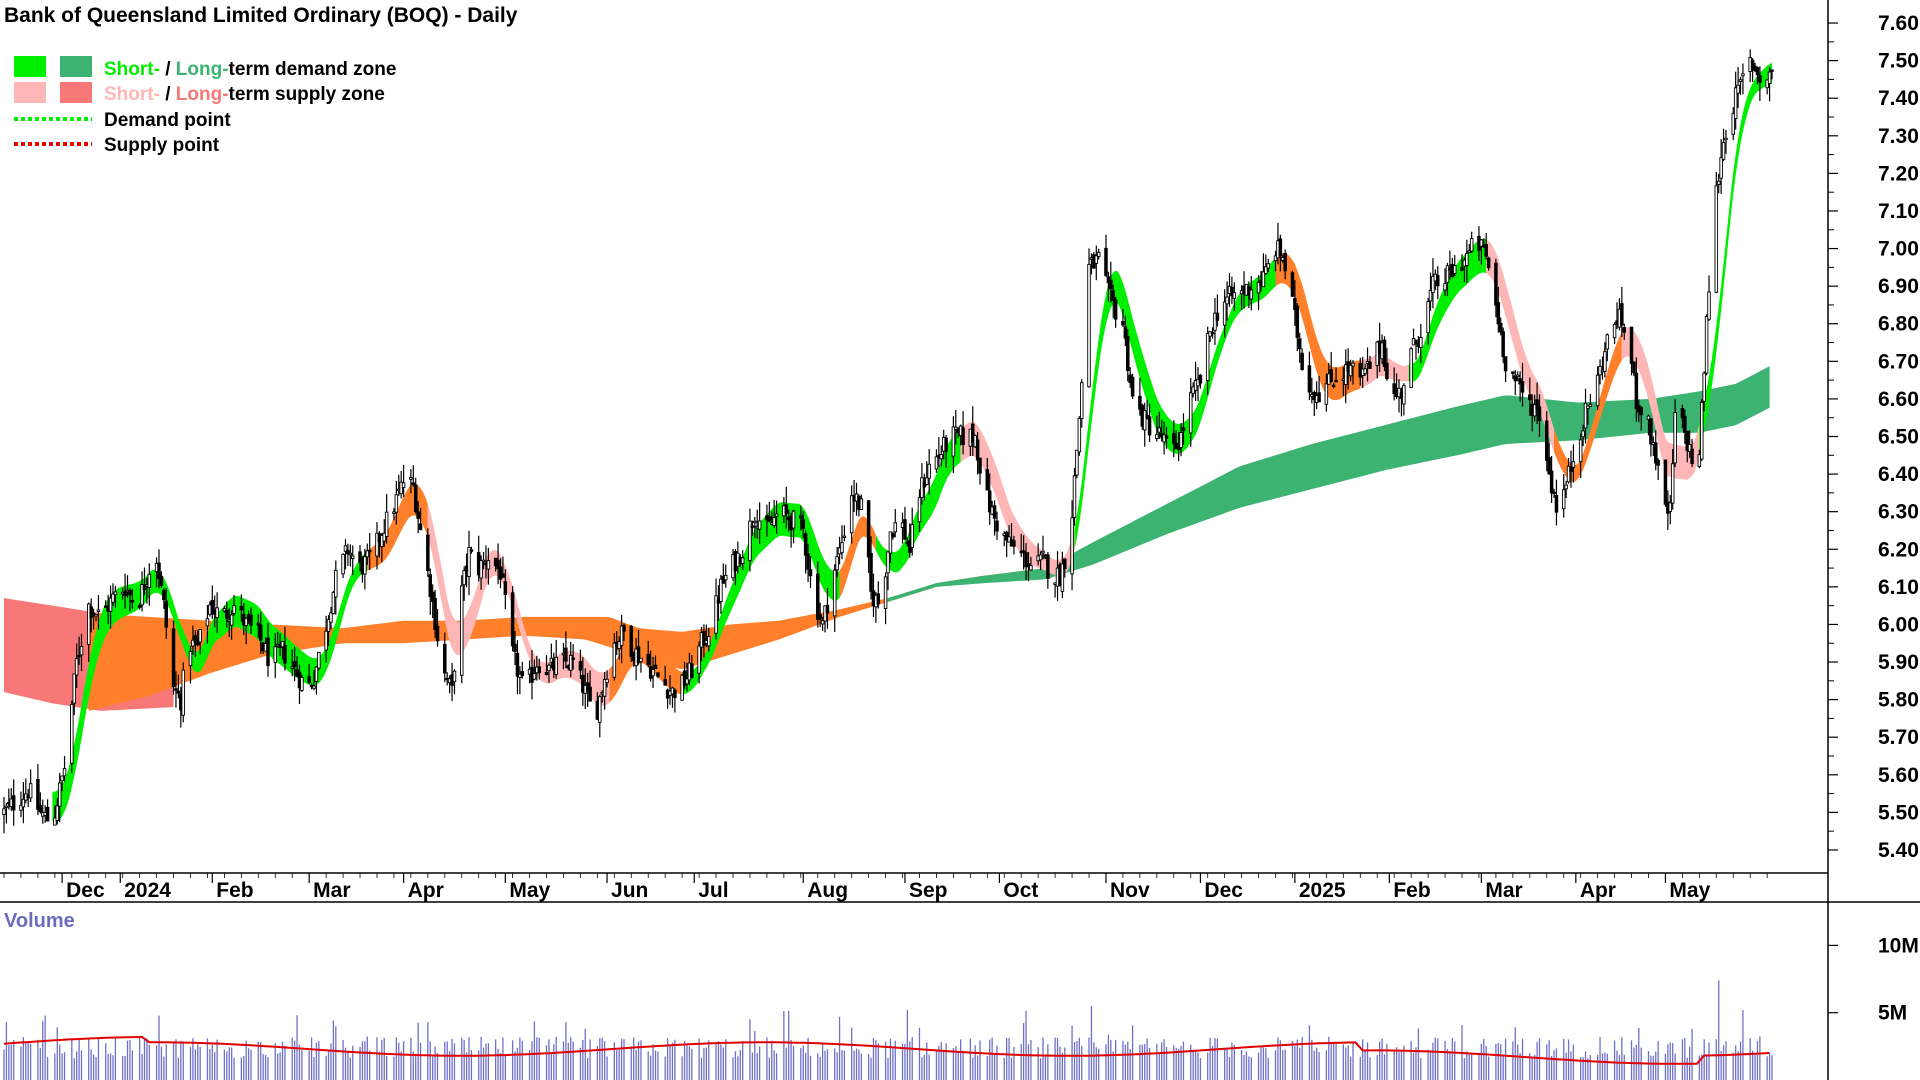 The height and width of the screenshot is (1080, 1920). Describe the element at coordinates (1898, 399) in the screenshot. I see `price-tick-label: 6.60` at that location.